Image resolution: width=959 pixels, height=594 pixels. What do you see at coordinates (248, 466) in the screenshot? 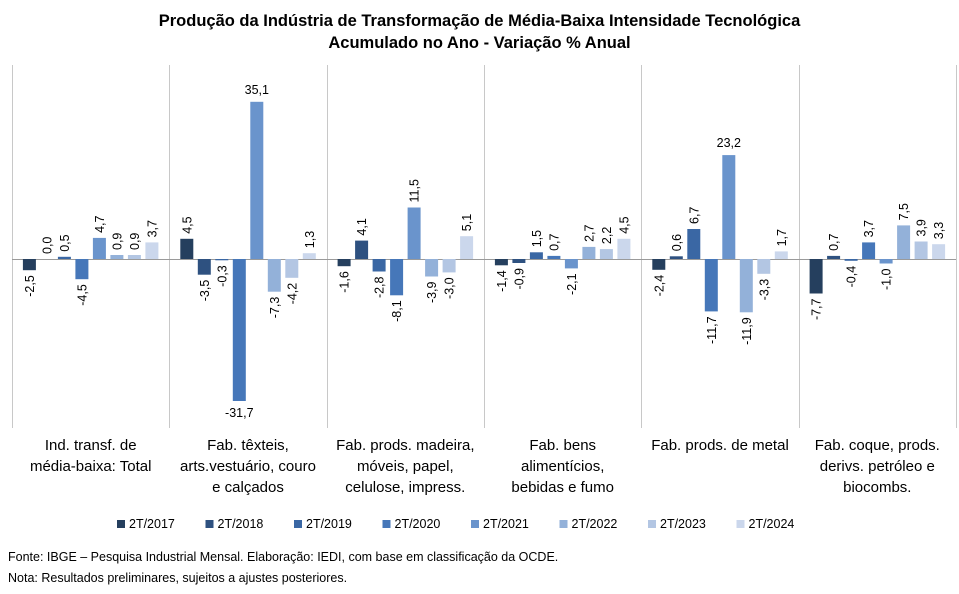
I see `category-label: arts.vestuário, couro` at bounding box center [248, 466].